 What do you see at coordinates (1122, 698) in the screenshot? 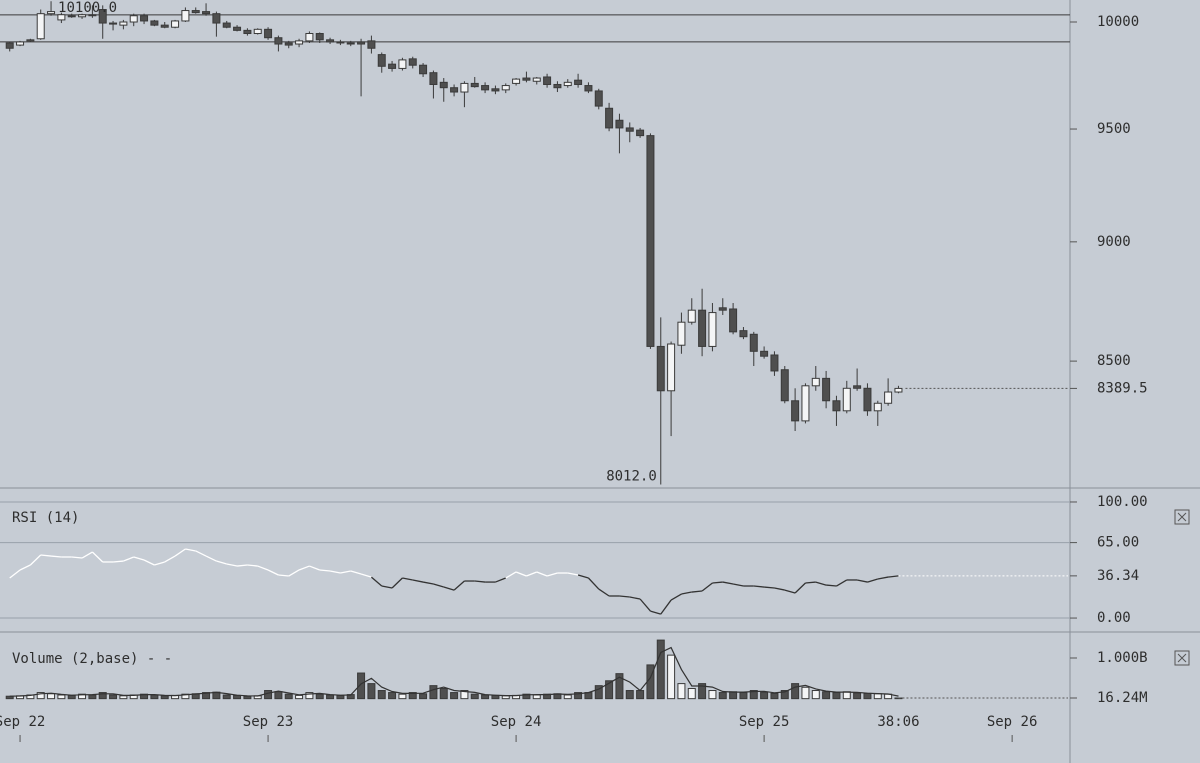
I see `last-volume-label: 16.24M` at bounding box center [1122, 698].